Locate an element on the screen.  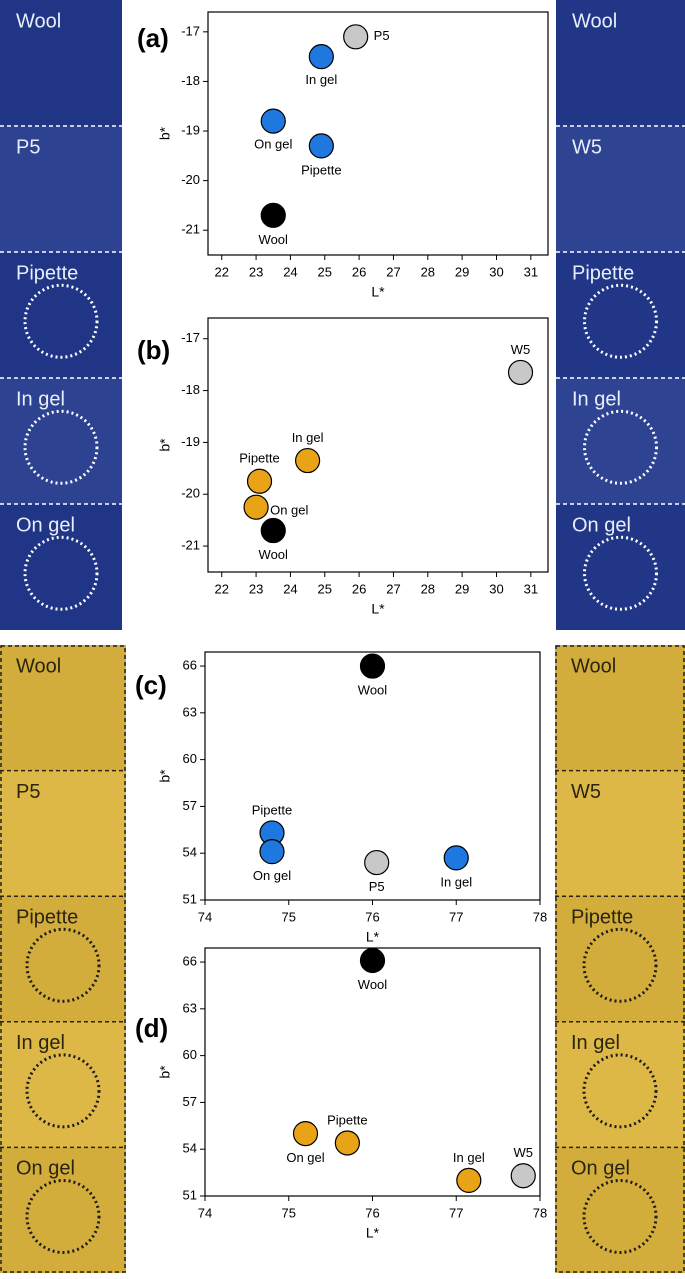
y-tick-label: 54 is located at coordinates (190, 1148).